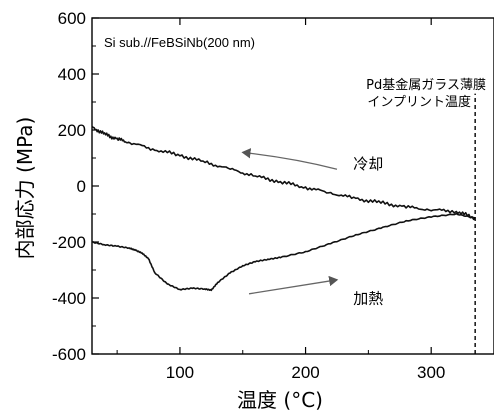 This screenshot has height=415, width=494. What do you see at coordinates (368, 299) in the screenshot?
I see `series-annotation-1: 加熱` at bounding box center [368, 299].